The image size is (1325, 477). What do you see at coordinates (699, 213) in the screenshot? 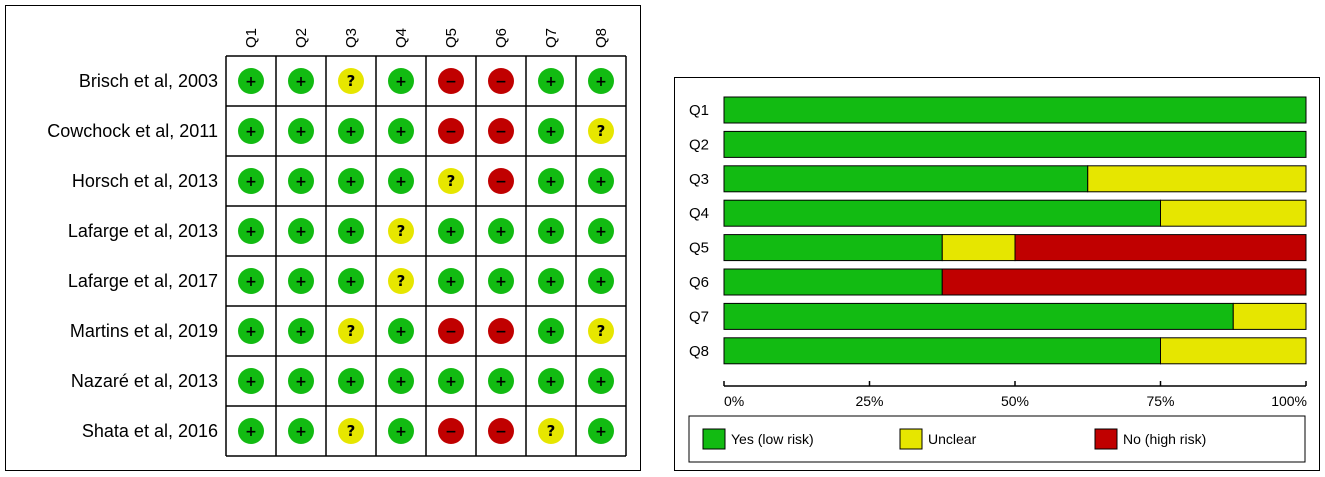
I see `category-label-q4: Q4` at bounding box center [699, 213].